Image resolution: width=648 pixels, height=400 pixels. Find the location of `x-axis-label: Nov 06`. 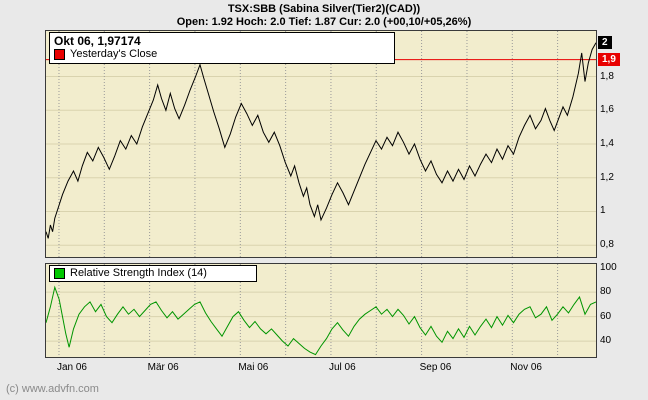

x-axis-label: Nov 06 is located at coordinates (526, 367).